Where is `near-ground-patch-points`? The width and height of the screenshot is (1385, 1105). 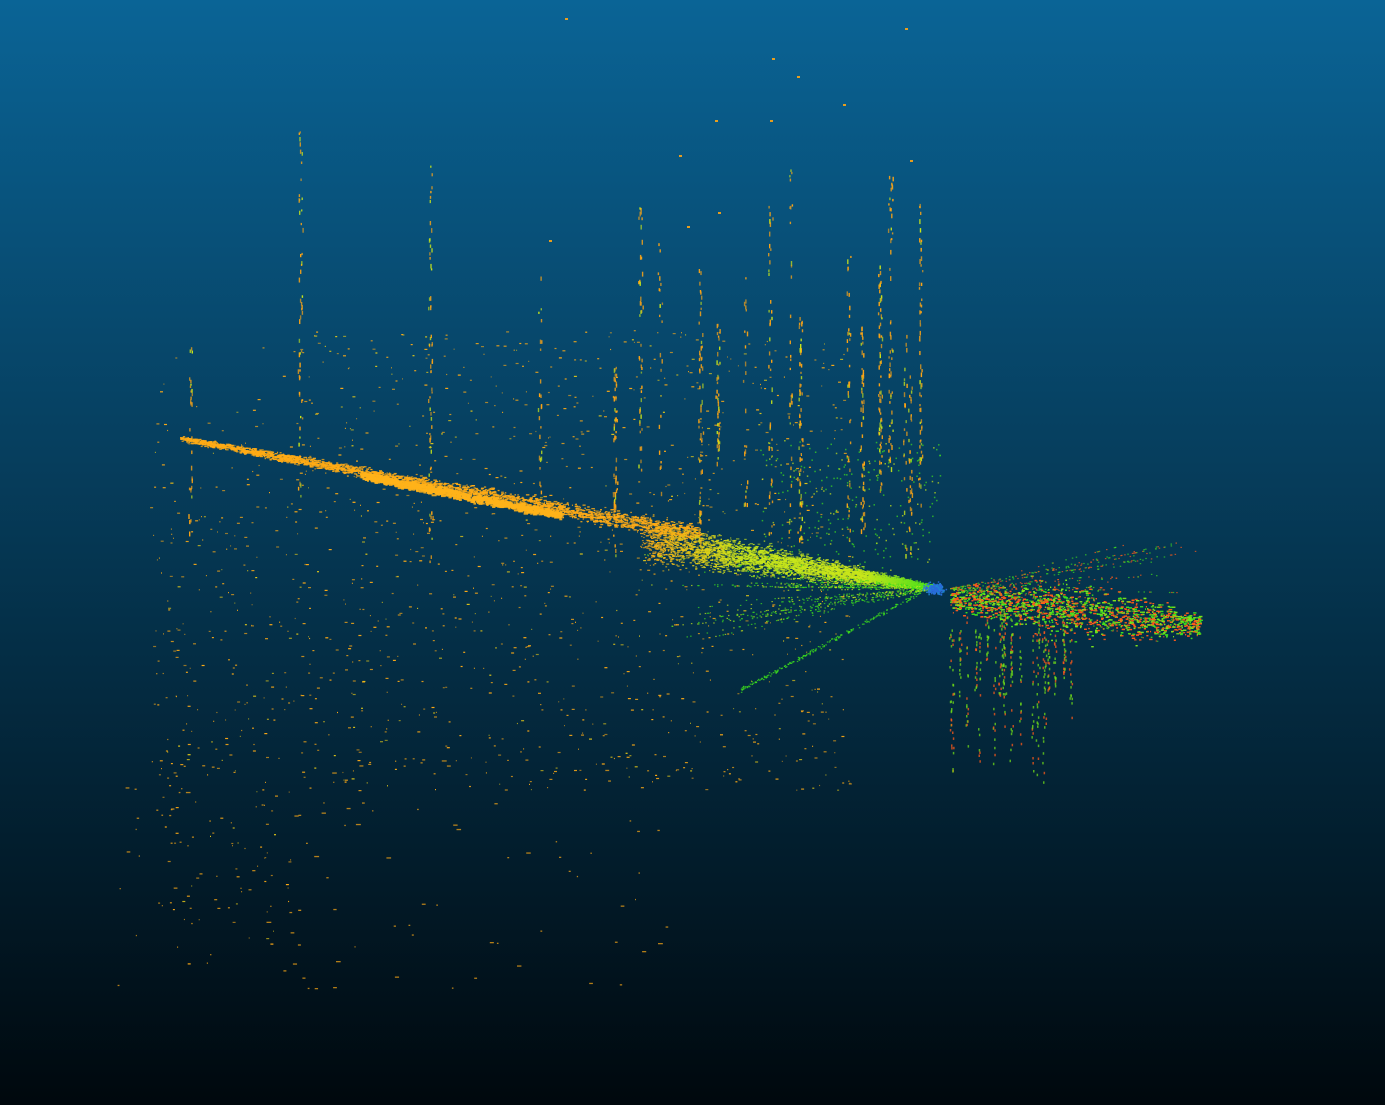 near-ground-patch-points is located at coordinates (1076, 663).